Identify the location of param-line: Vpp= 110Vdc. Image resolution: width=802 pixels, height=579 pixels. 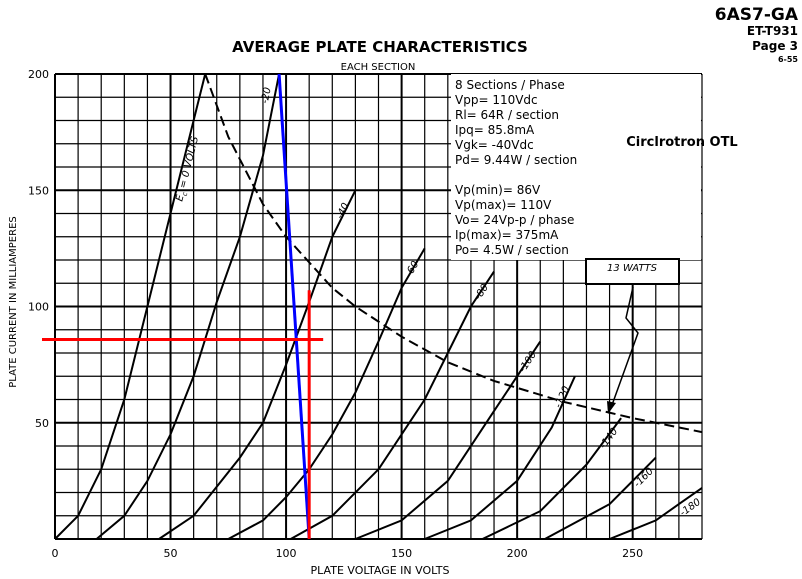
(496, 100).